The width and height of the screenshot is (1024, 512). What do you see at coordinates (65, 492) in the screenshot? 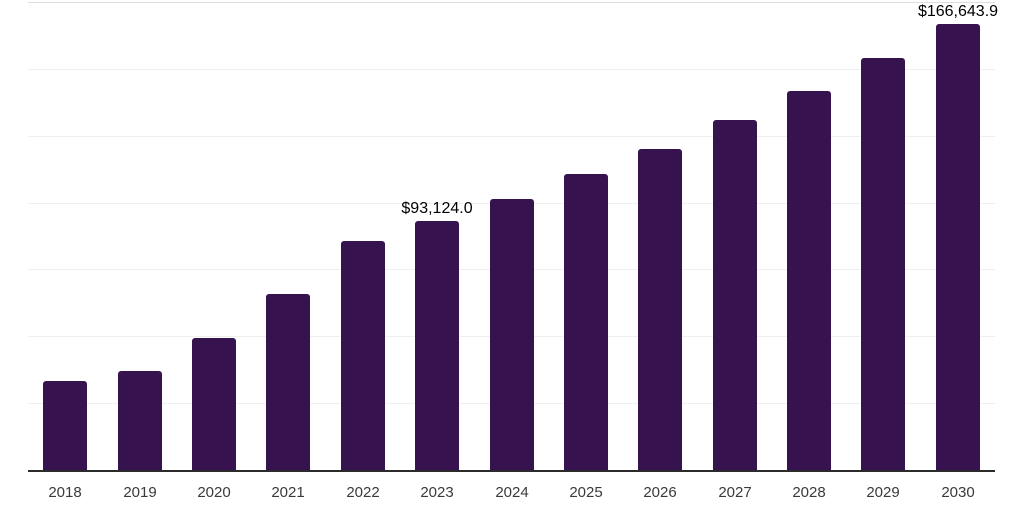
I see `x-tick-label-2018: 2018` at bounding box center [65, 492].